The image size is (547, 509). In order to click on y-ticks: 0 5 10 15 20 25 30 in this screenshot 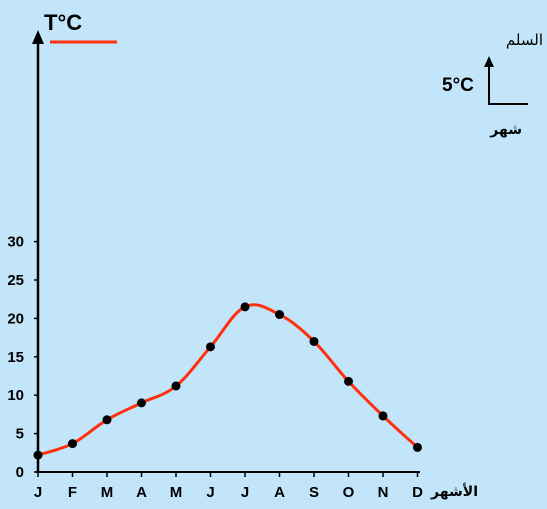, I will do `click(22, 357)`.